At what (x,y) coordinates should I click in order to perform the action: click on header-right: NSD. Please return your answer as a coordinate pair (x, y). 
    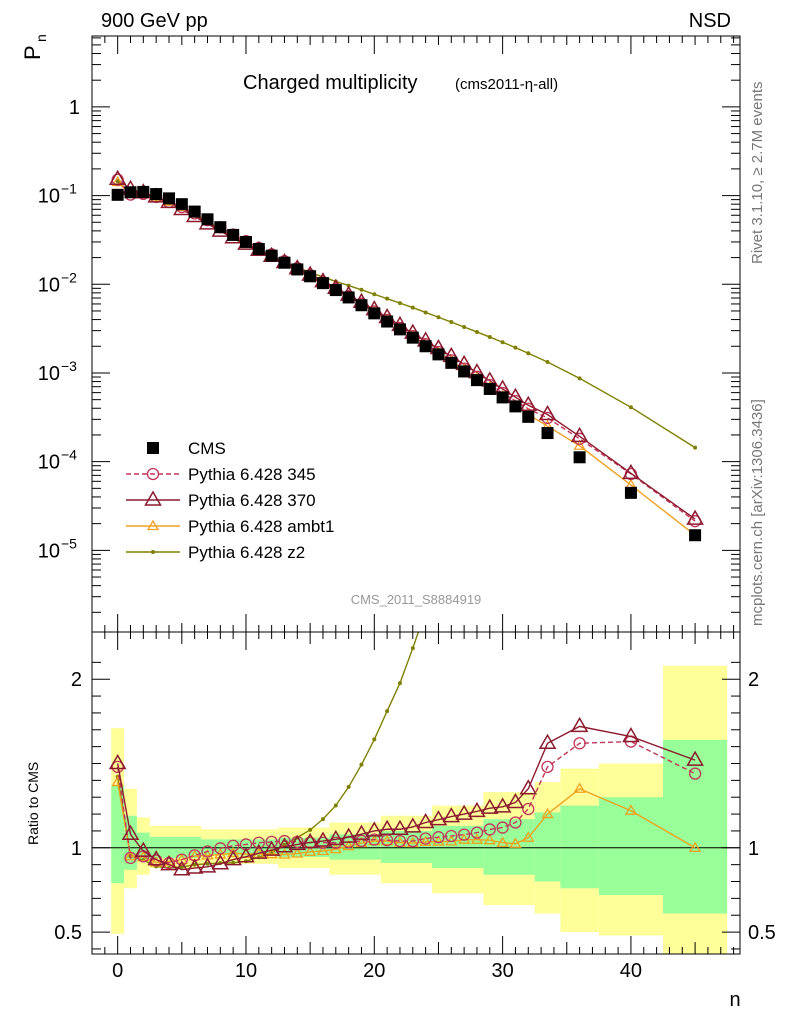
    Looking at the image, I should click on (710, 21).